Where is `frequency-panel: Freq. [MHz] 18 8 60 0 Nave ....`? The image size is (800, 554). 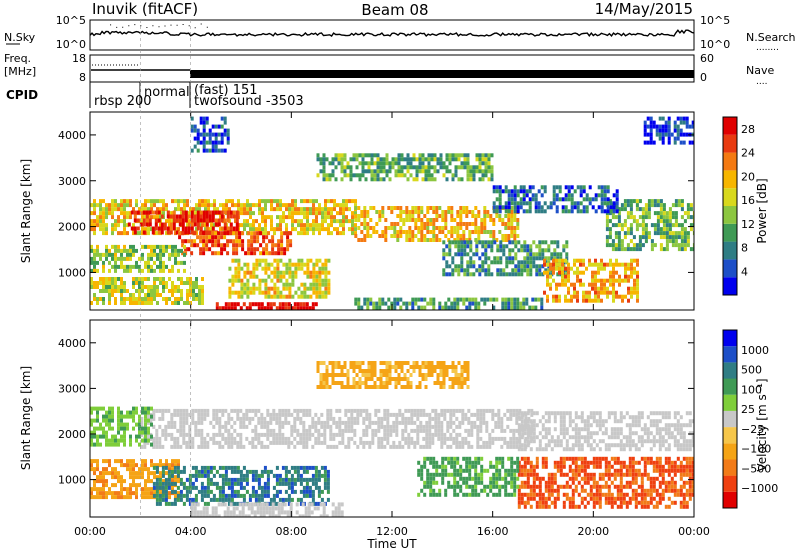
frequency-panel: Freq. [MHz] 18 8 60 0 Nave .... is located at coordinates (389, 69).